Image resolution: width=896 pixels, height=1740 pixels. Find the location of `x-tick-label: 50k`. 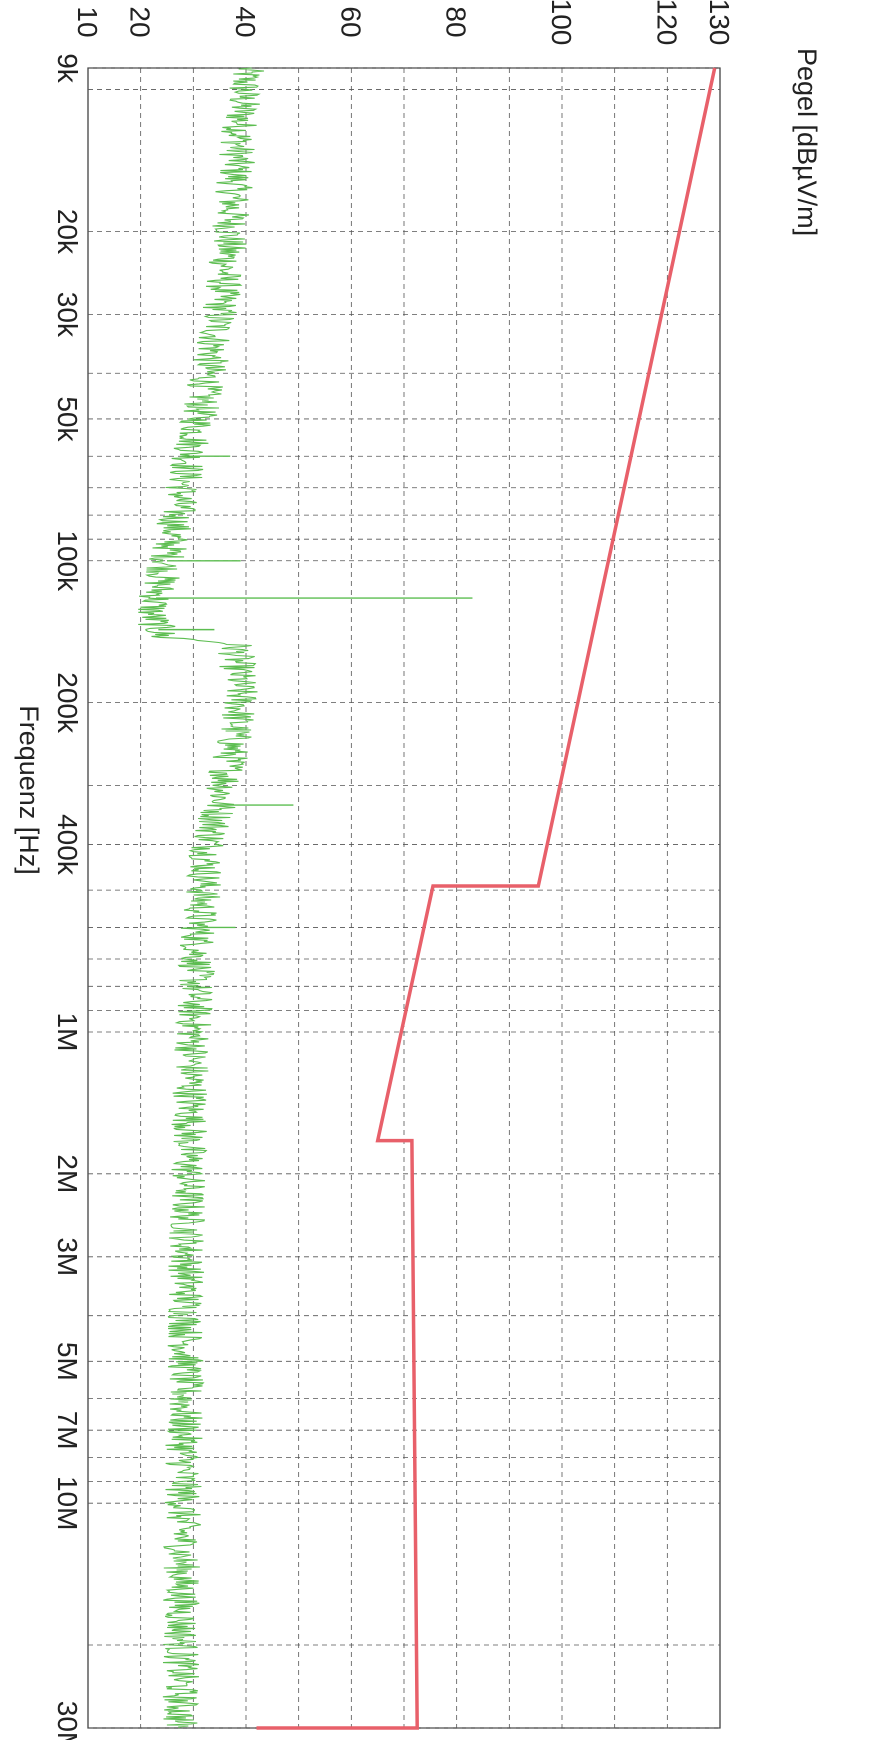

x-tick-label: 50k is located at coordinates (67, 419).